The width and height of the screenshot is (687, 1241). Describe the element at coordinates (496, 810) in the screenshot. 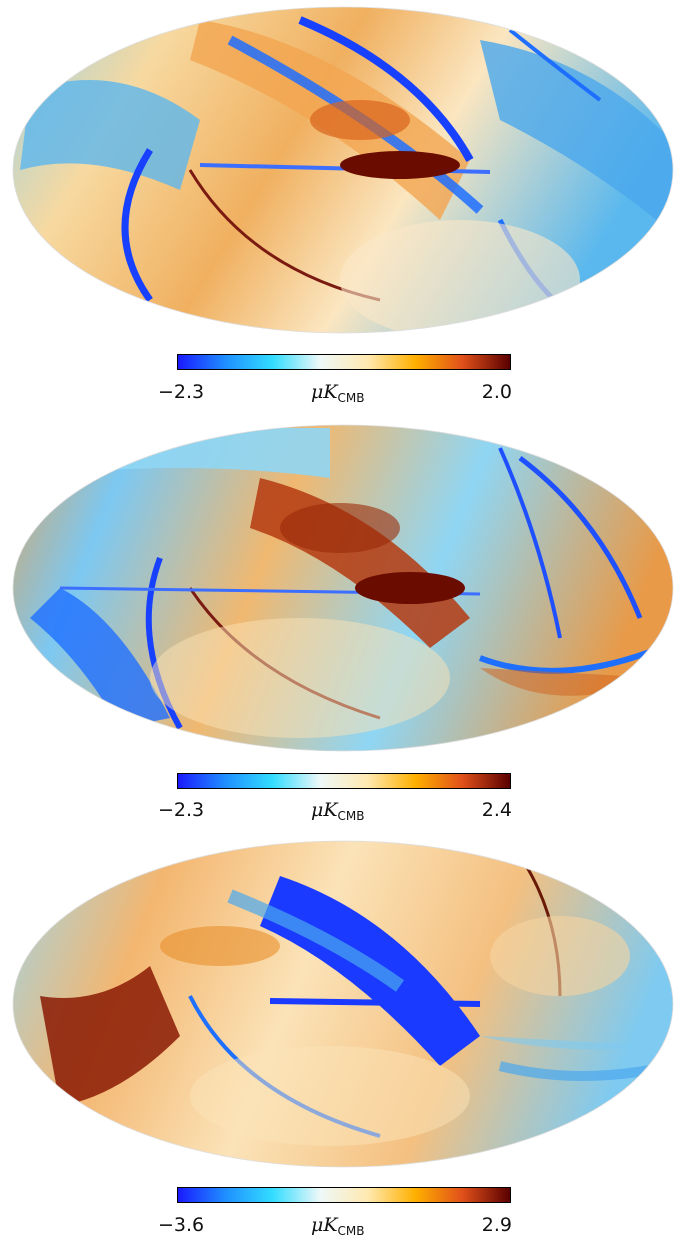

I see `colorbar-max-label: 2.4` at that location.